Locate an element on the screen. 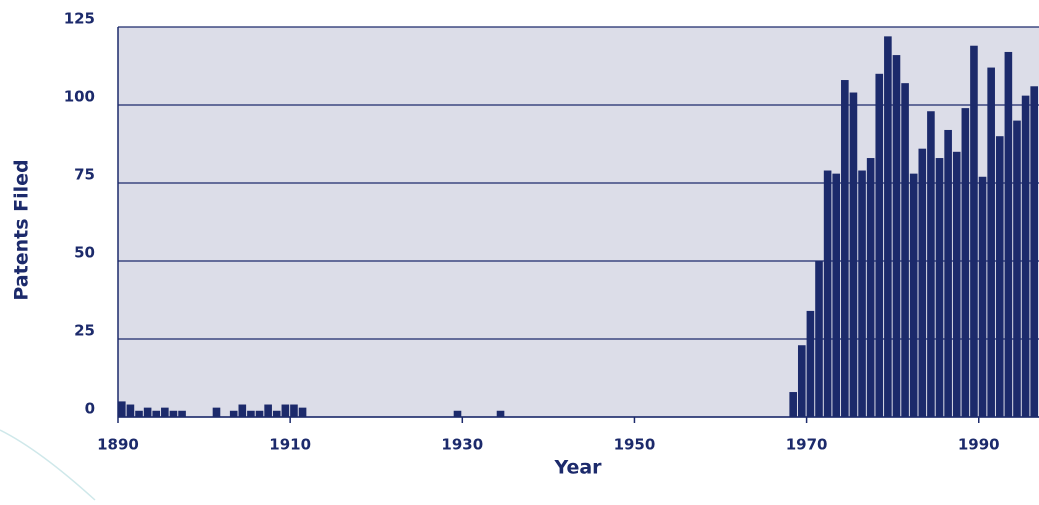 The width and height of the screenshot is (1039, 505). y-tick-label: 100 is located at coordinates (79, 97).